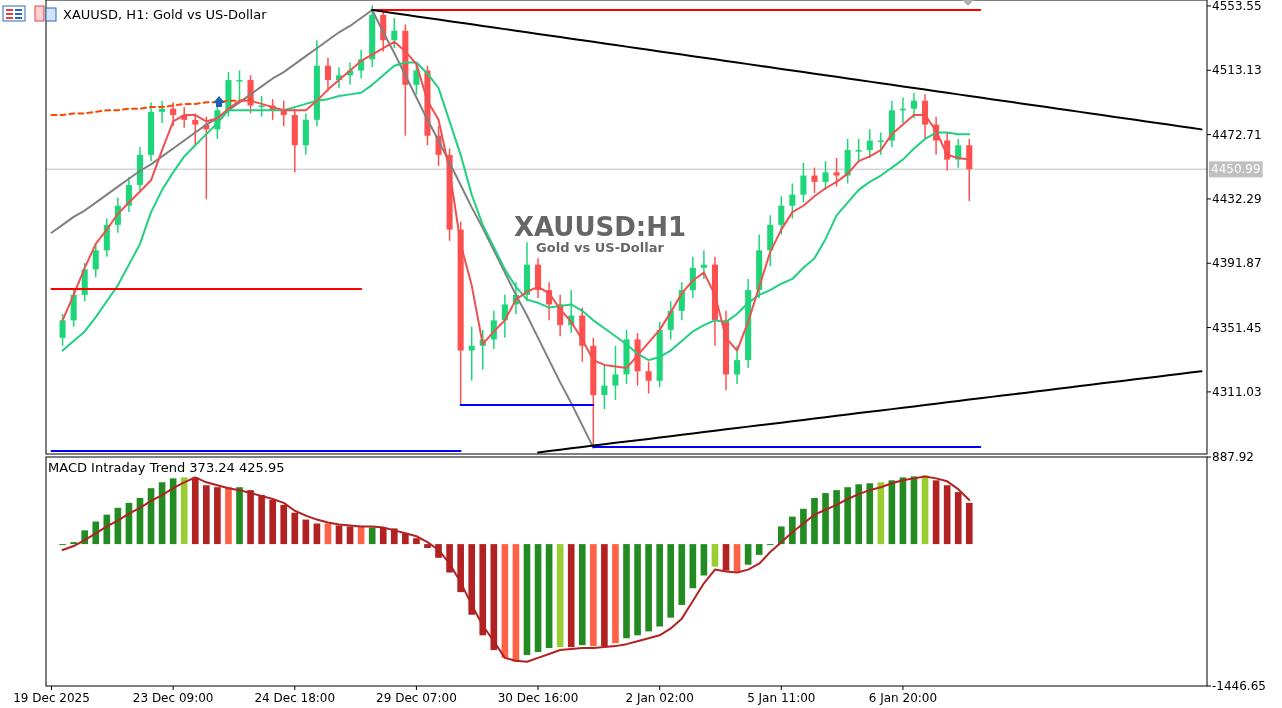 The height and width of the screenshot is (708, 1282). I want to click on y-tick-label: 4553.55, so click(1237, 7).